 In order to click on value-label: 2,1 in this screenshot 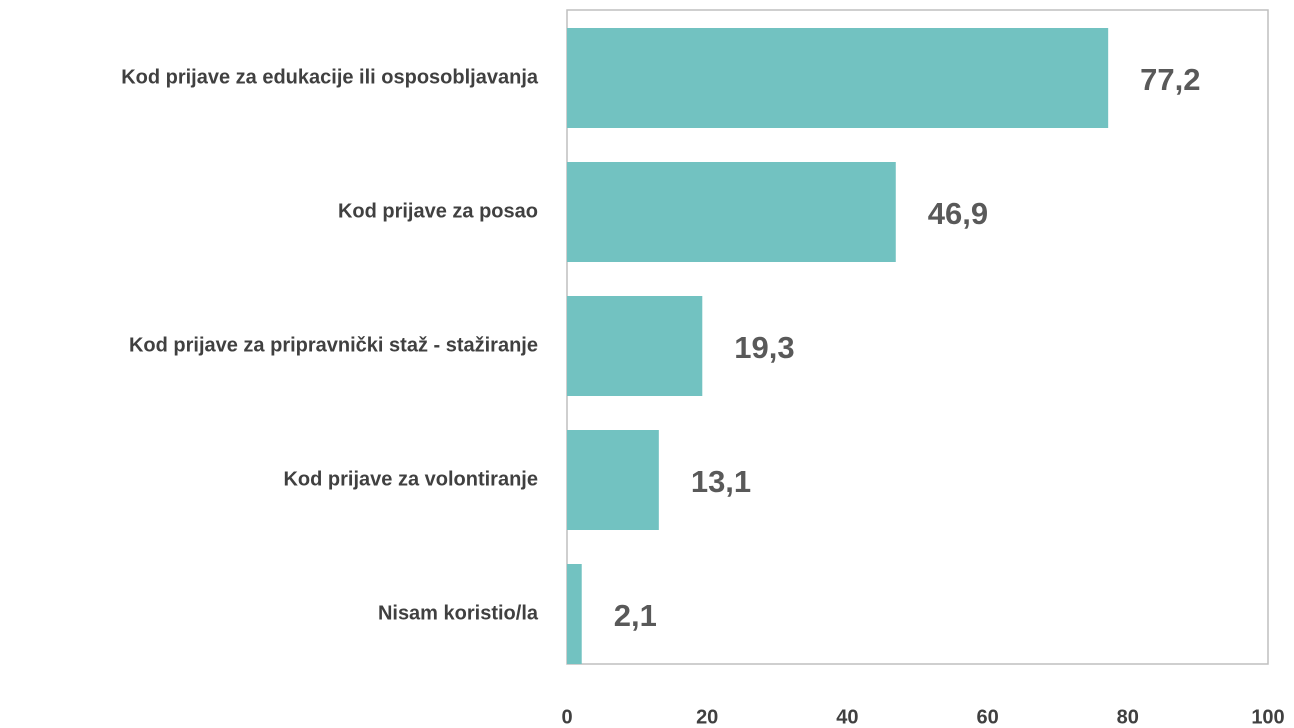, I will do `click(635, 615)`.